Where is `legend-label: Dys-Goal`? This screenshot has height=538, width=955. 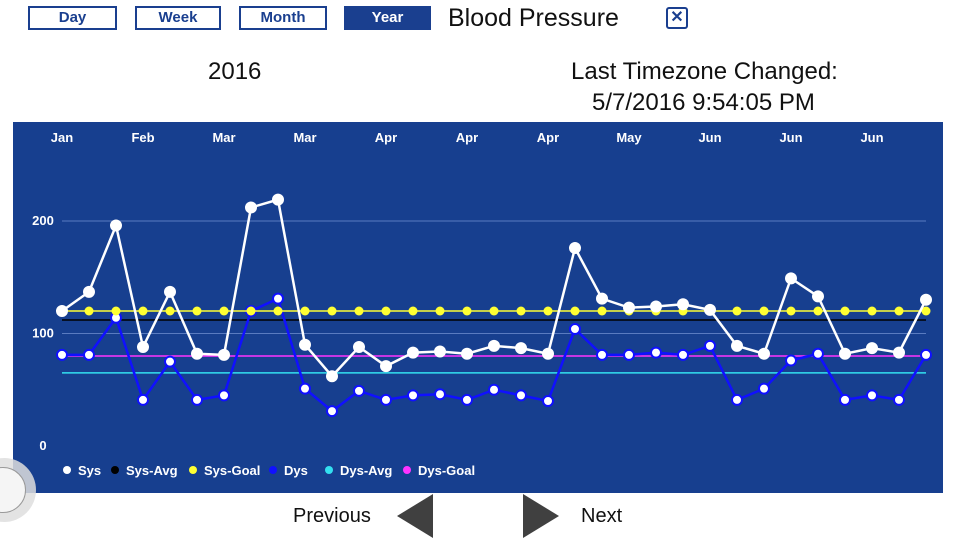 legend-label: Dys-Goal is located at coordinates (446, 470).